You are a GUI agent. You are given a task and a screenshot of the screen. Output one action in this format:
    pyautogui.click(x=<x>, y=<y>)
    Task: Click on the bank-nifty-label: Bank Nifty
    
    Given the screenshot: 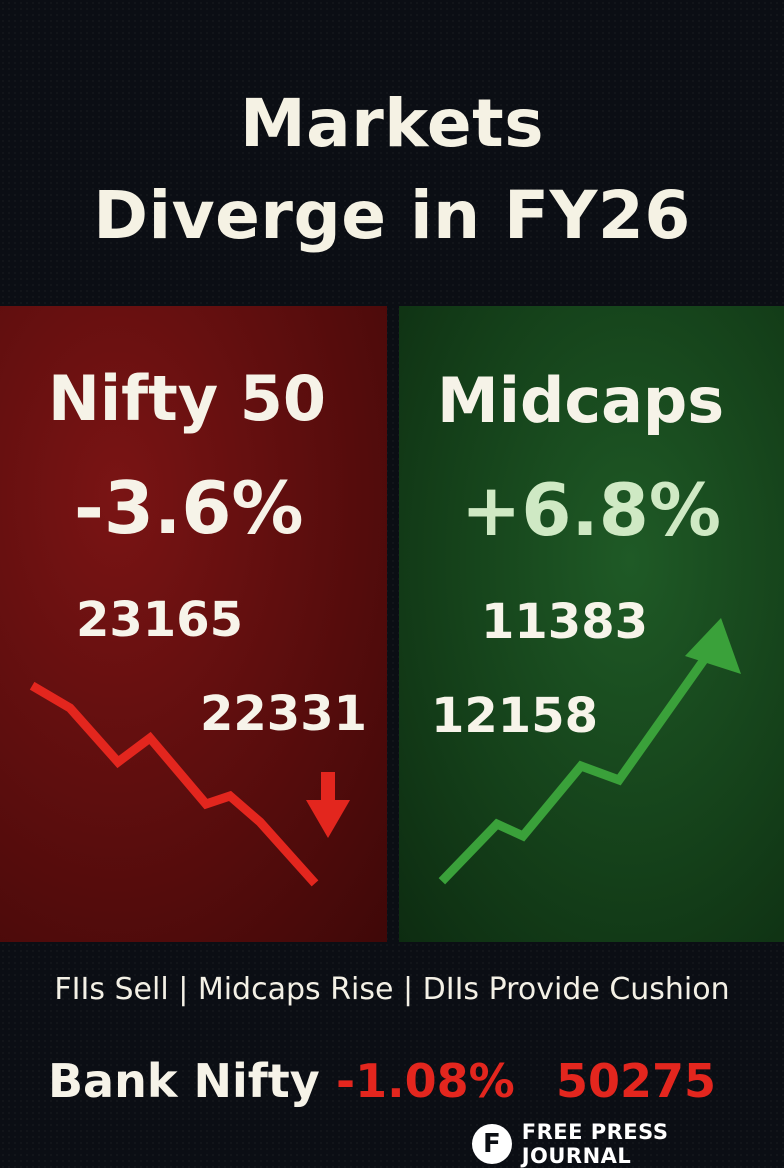 What is the action you would take?
    pyautogui.click(x=184, y=1081)
    